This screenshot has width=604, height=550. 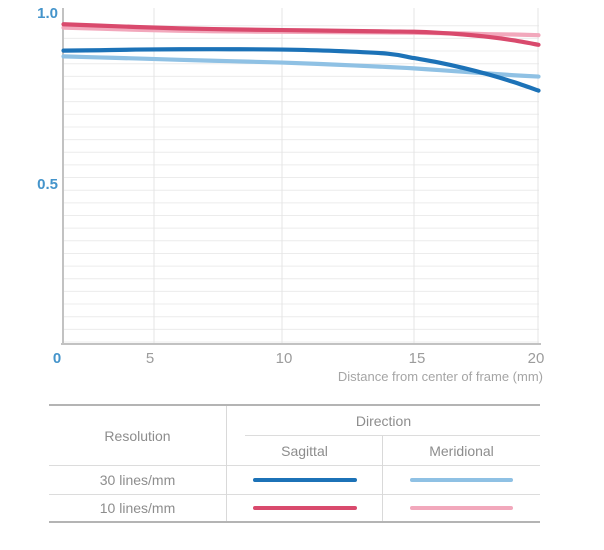 I want to click on sagittal-header: Sagittal, so click(x=304, y=450).